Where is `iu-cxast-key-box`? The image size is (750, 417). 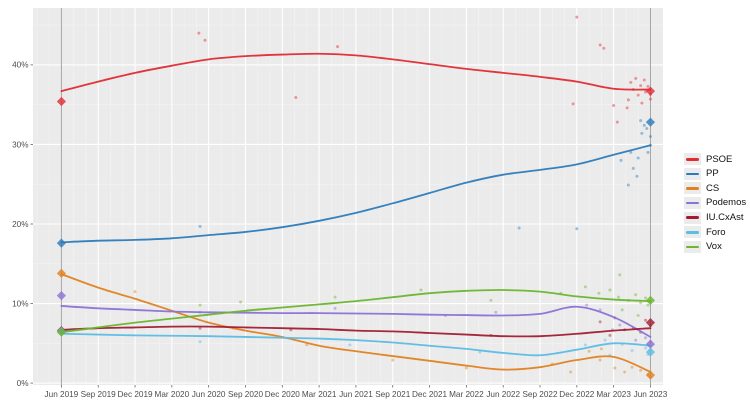 iu-cxast-key-box is located at coordinates (692, 217).